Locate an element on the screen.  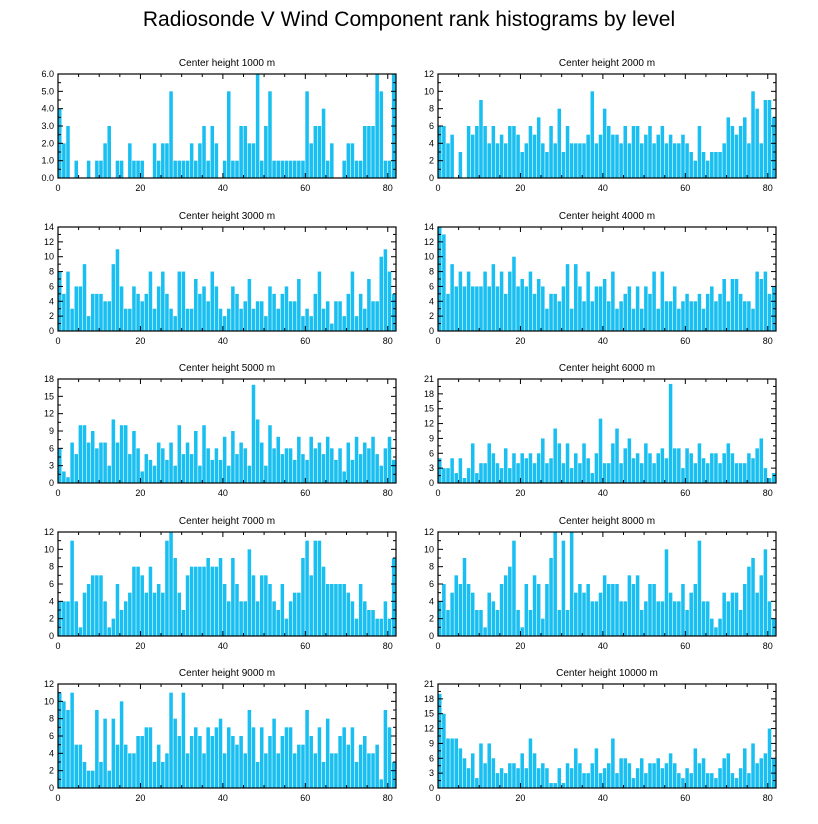
y-tick-label: 2 is located at coordinates (431, 619).